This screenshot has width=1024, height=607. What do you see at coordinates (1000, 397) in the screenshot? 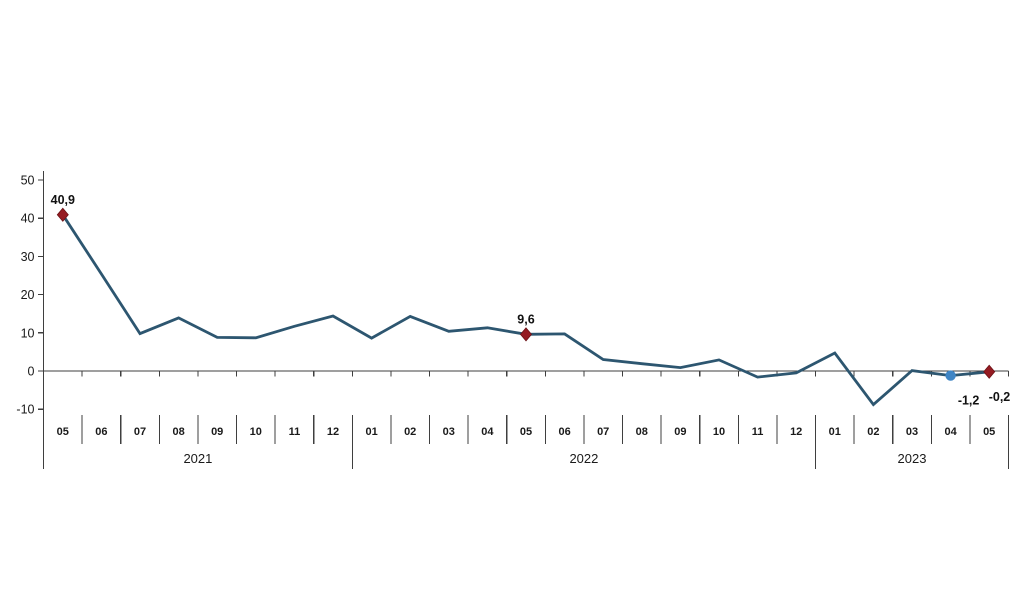
I see `data-point-label: -0,2` at bounding box center [1000, 397].